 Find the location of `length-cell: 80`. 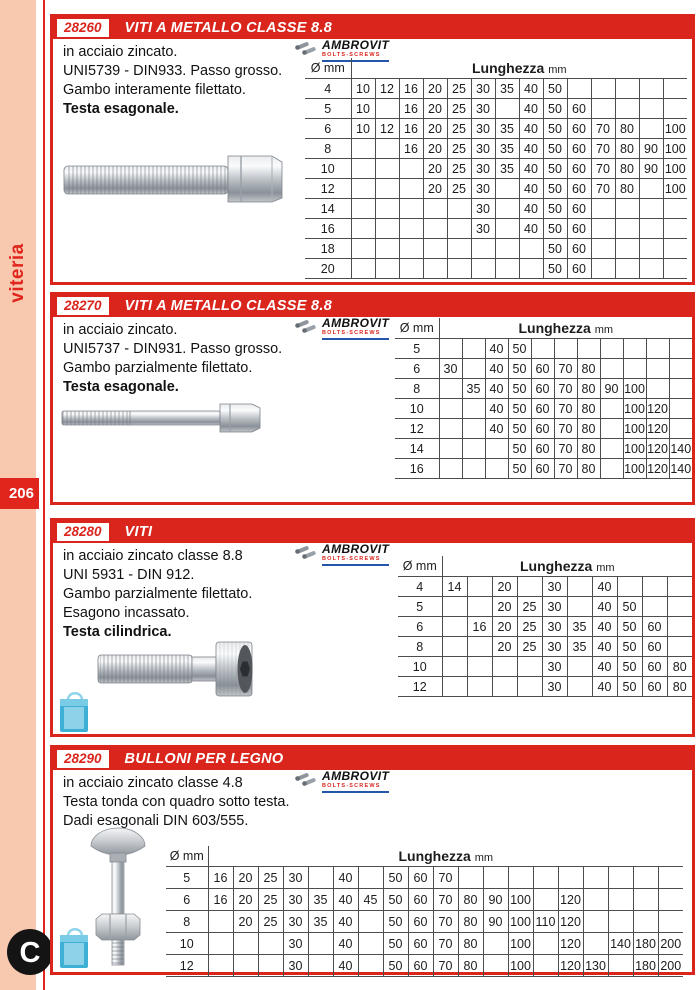

length-cell: 80 is located at coordinates (627, 128).